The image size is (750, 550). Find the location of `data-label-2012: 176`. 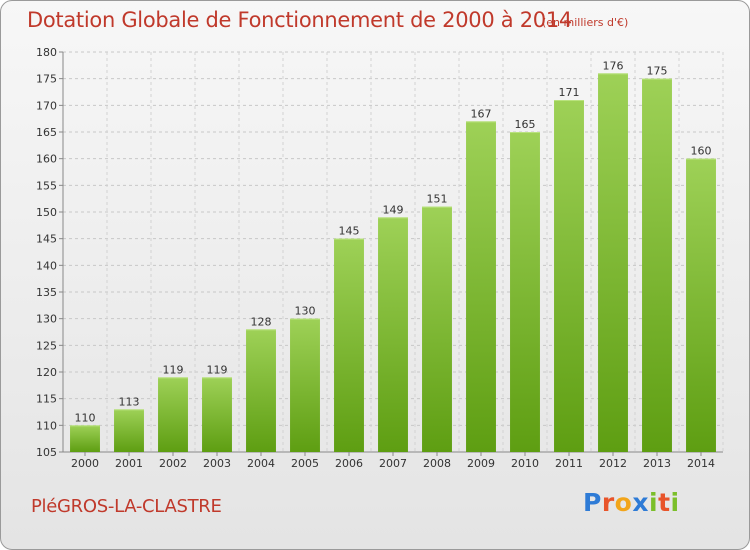

data-label-2012: 176 is located at coordinates (613, 65).